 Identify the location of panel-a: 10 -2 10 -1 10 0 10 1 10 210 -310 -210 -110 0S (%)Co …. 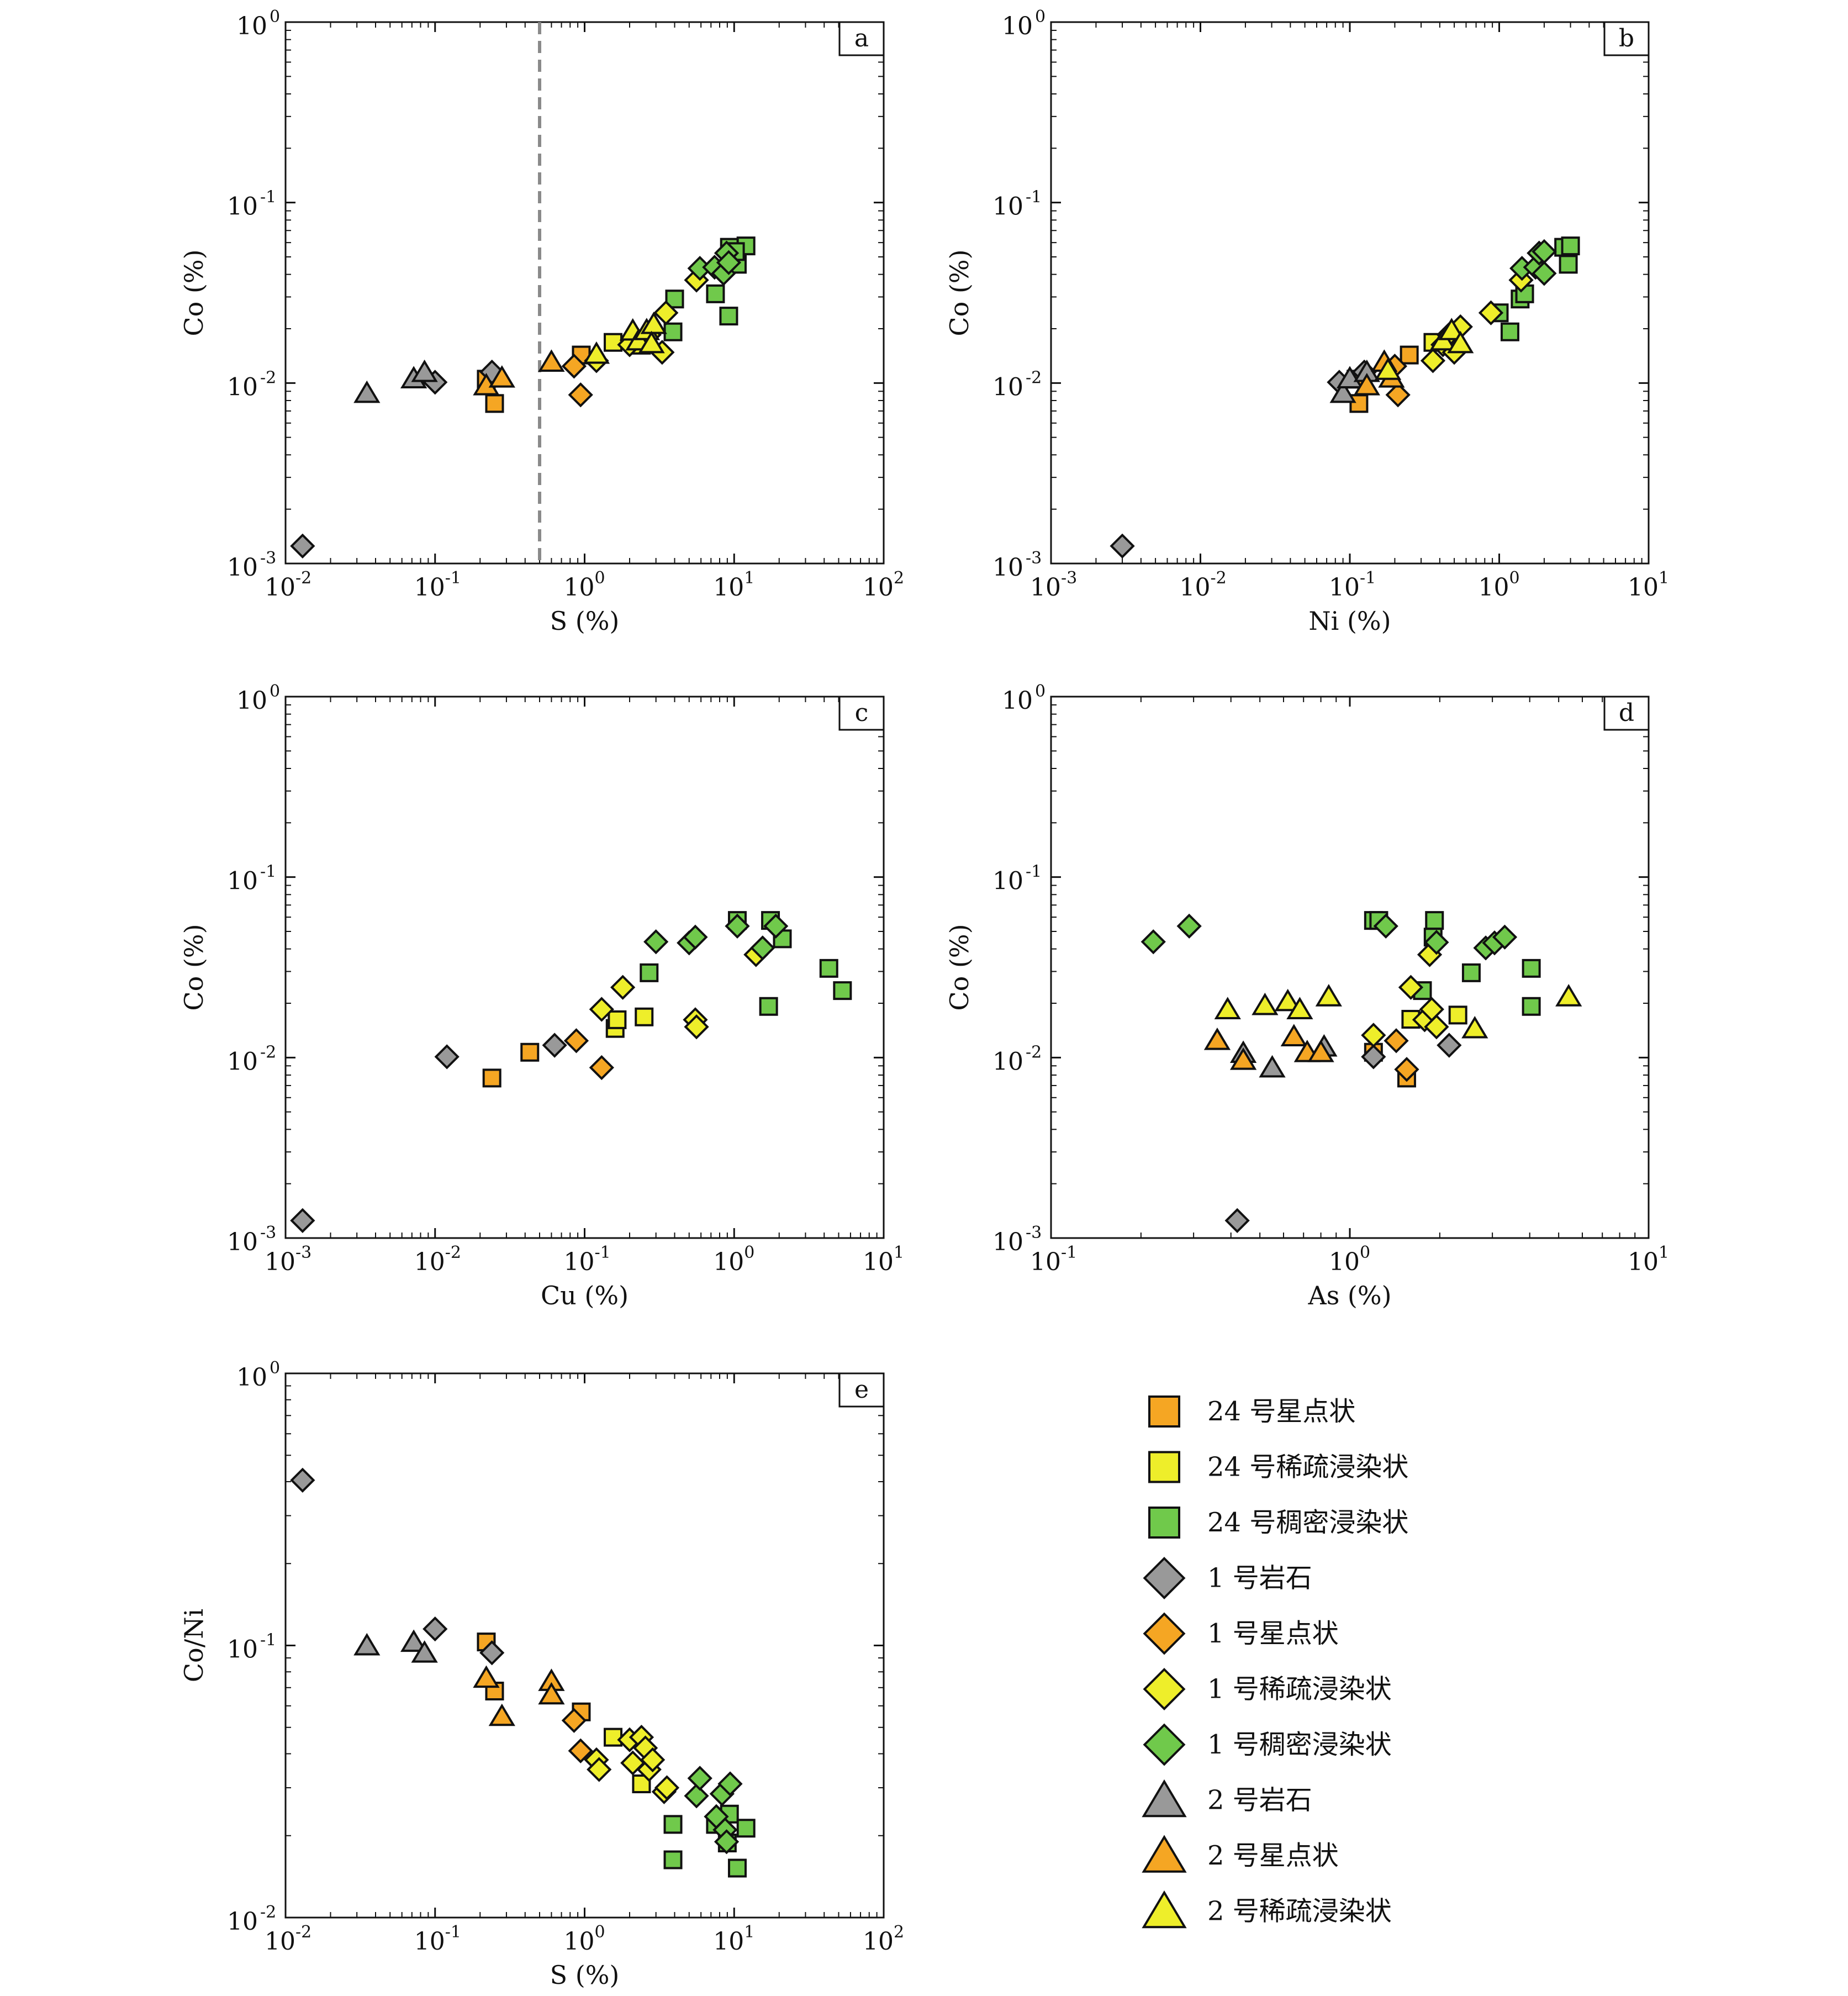
(541, 321).